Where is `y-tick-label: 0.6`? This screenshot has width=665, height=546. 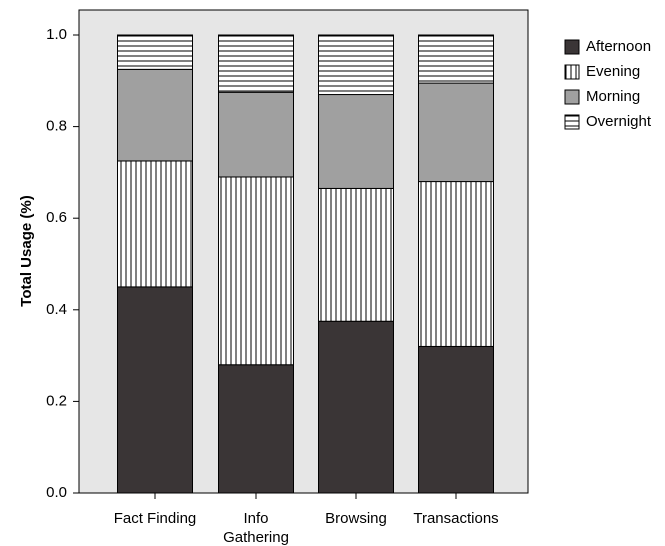
y-tick-label: 0.6 is located at coordinates (56, 217).